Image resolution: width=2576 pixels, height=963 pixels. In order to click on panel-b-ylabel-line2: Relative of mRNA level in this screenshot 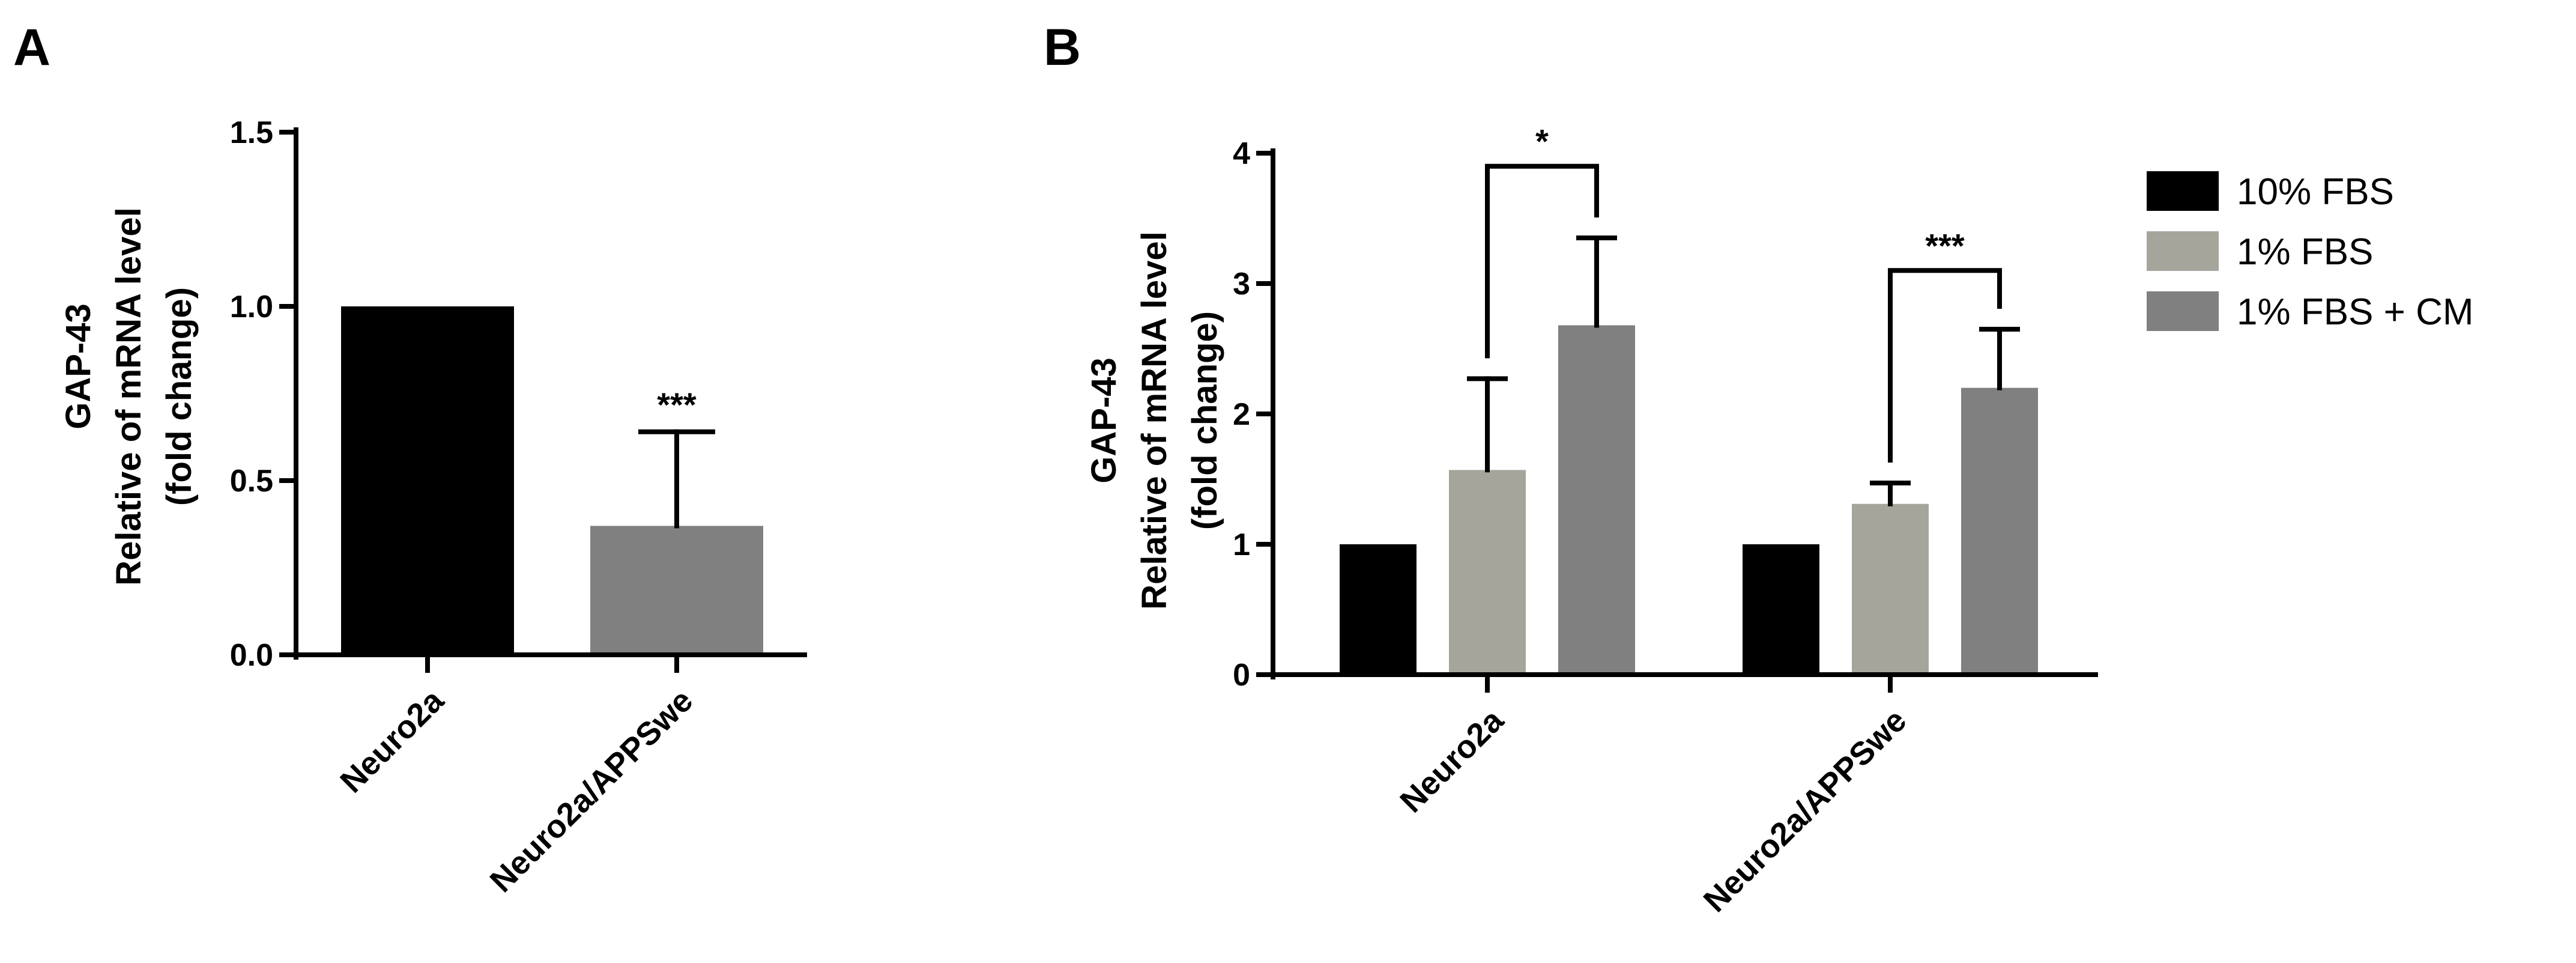, I will do `click(1154, 420)`.